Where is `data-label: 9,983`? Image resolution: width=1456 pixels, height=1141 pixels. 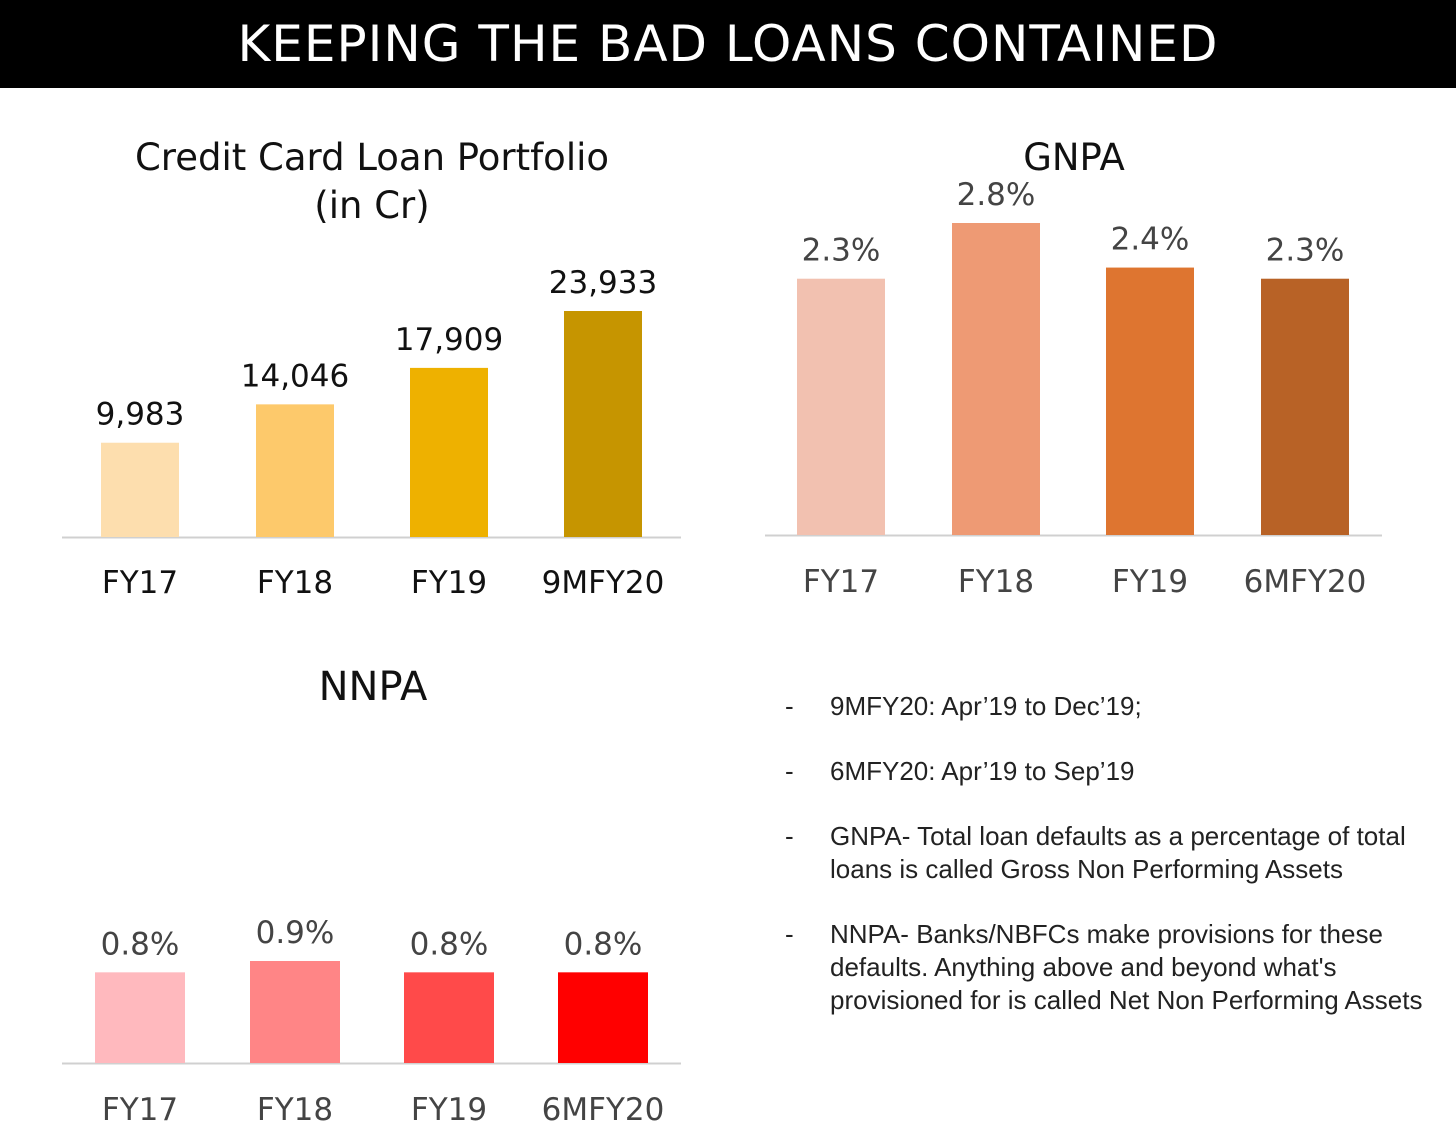 data-label: 9,983 is located at coordinates (140, 415).